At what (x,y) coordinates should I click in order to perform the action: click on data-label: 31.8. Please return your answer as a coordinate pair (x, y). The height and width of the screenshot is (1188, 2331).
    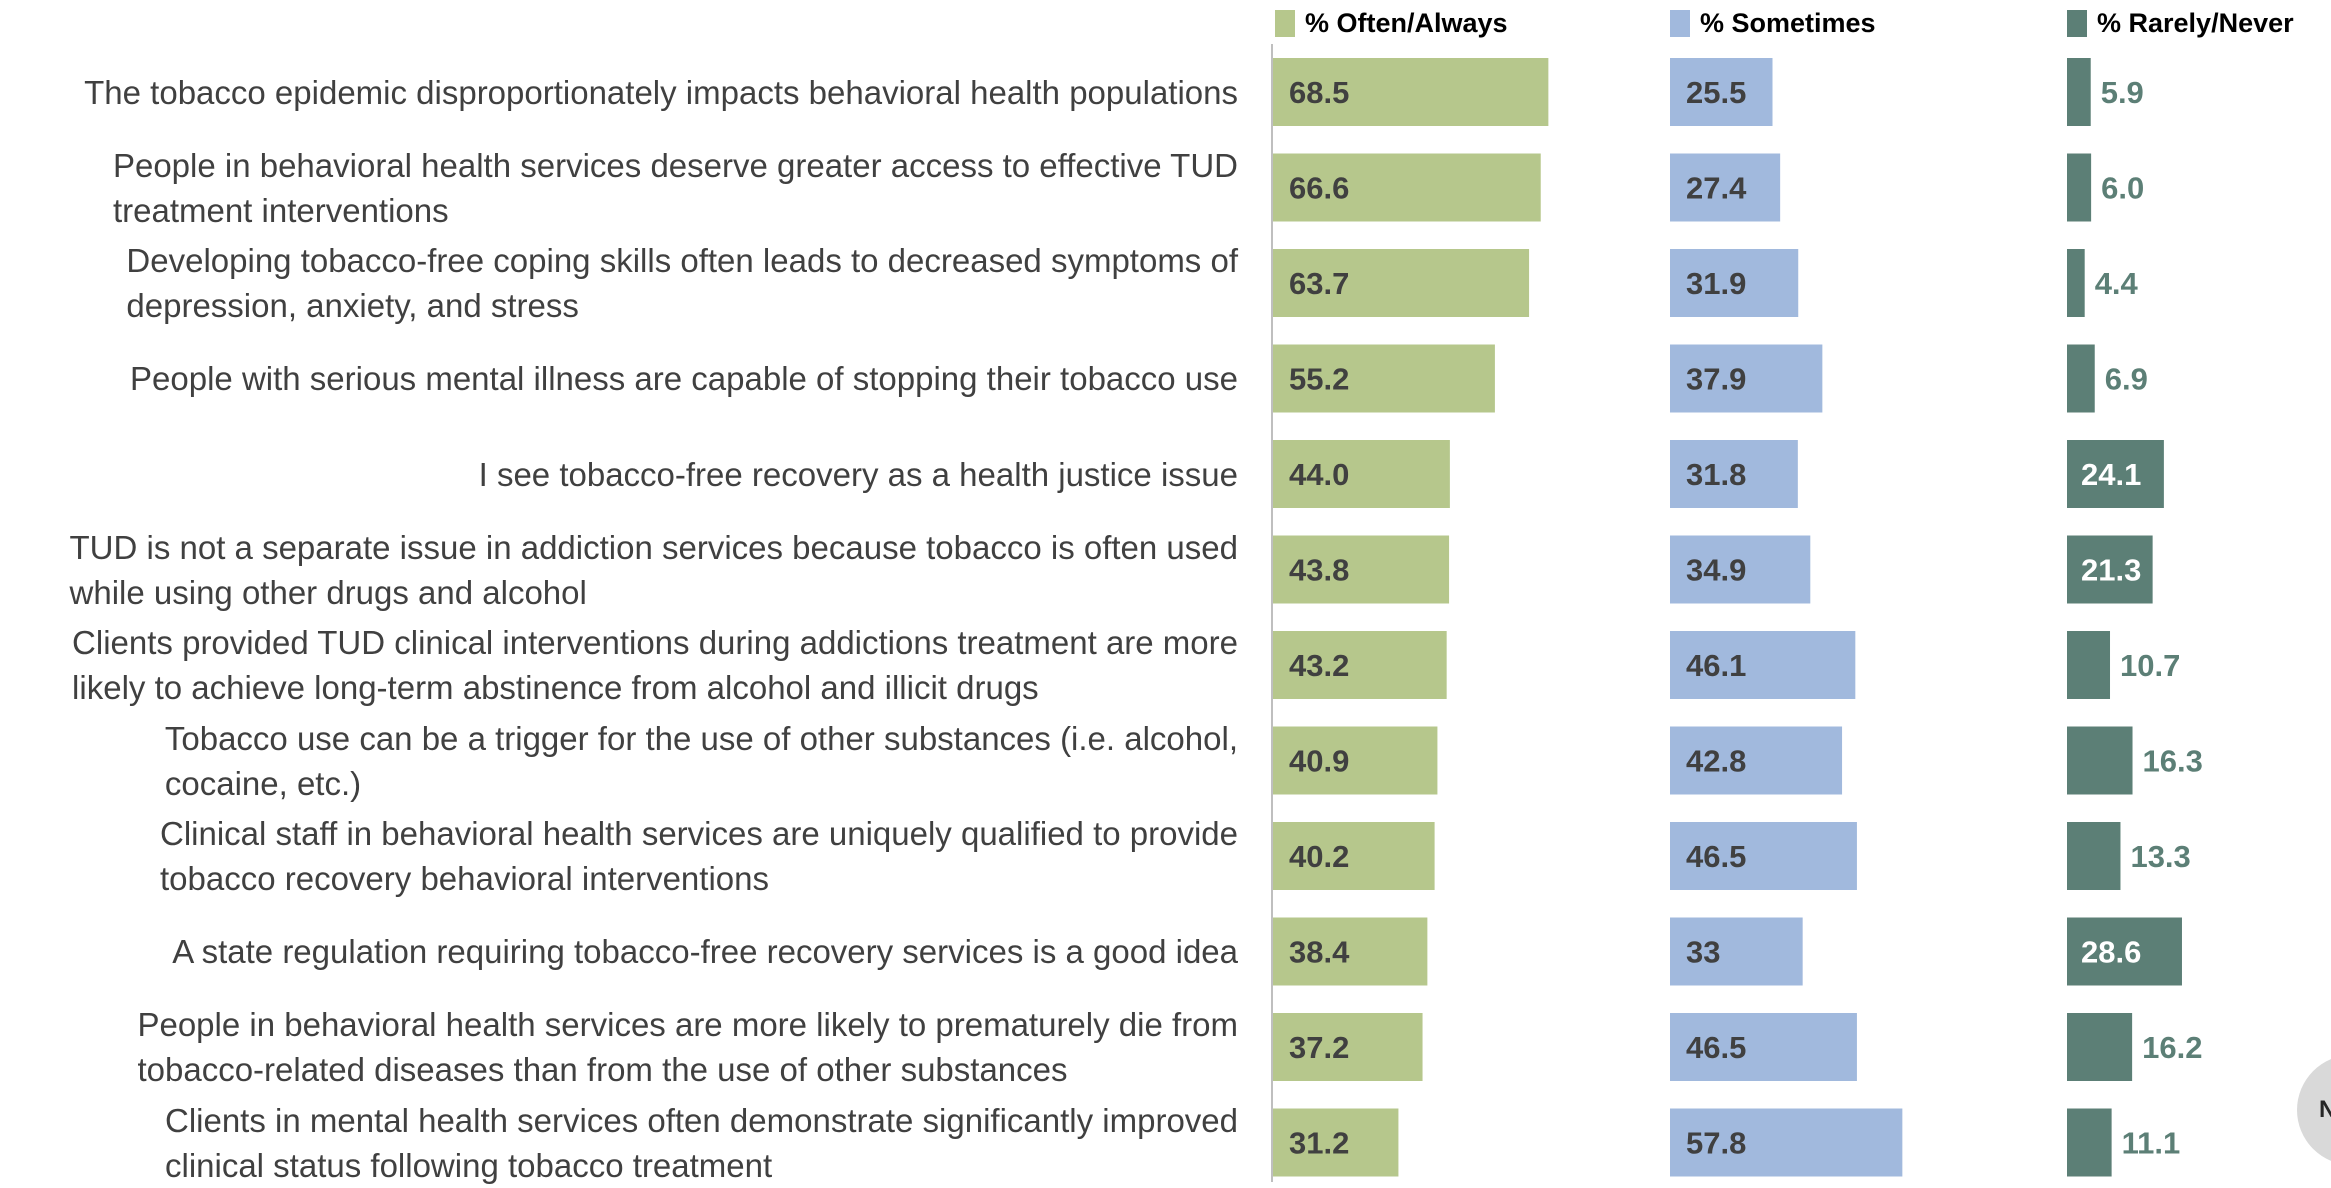
    Looking at the image, I should click on (1716, 474).